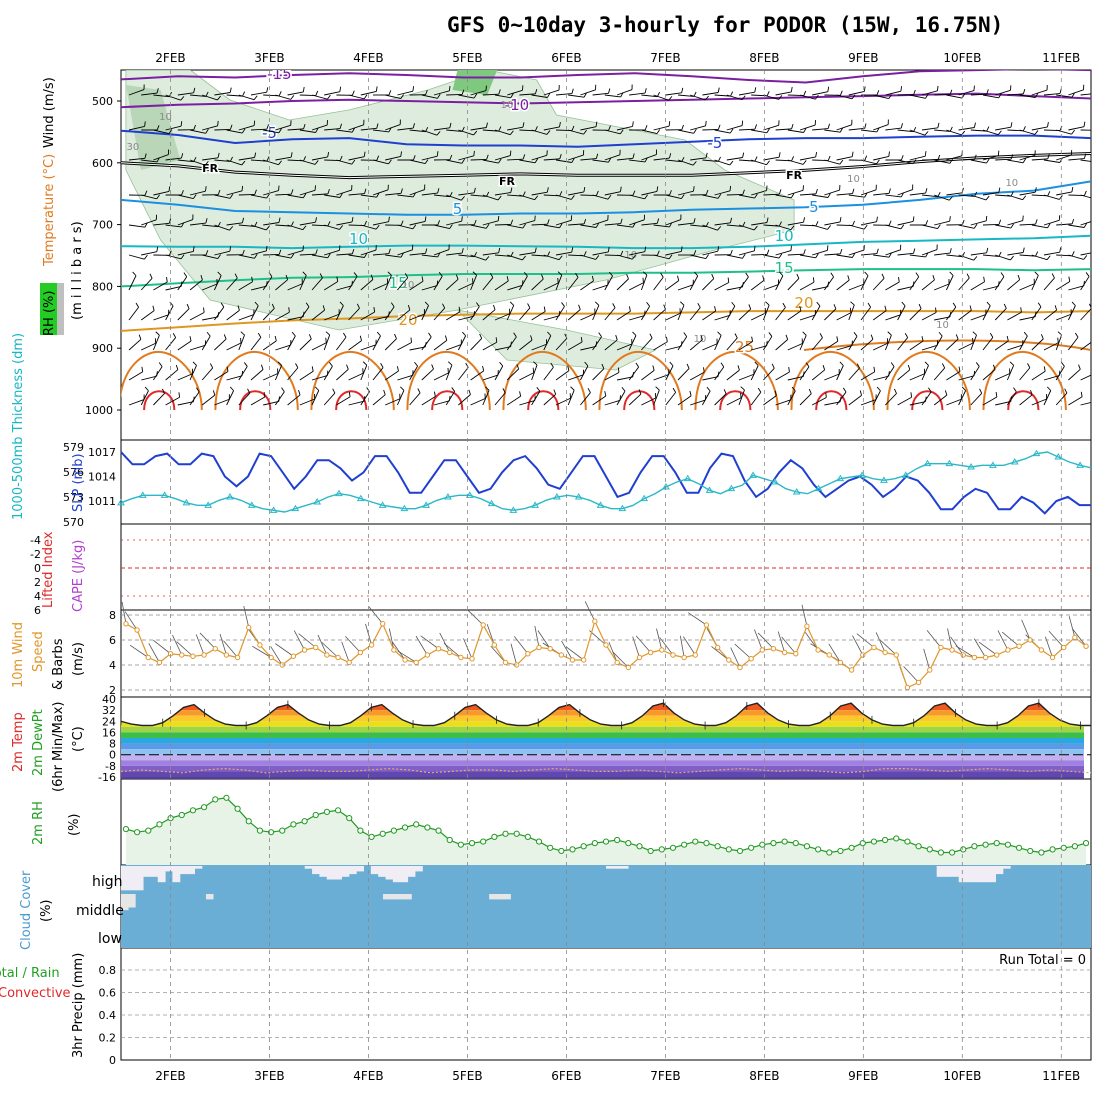  What do you see at coordinates (109, 699) in the screenshot?
I see `temp2m-ytick: 40` at bounding box center [109, 699].